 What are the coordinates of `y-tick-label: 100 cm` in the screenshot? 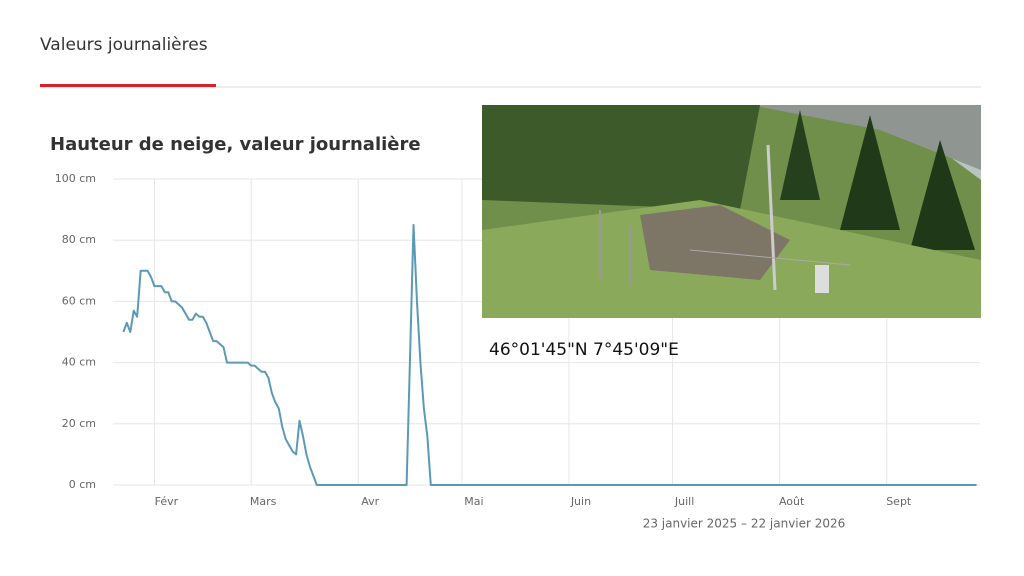 It's located at (75, 178).